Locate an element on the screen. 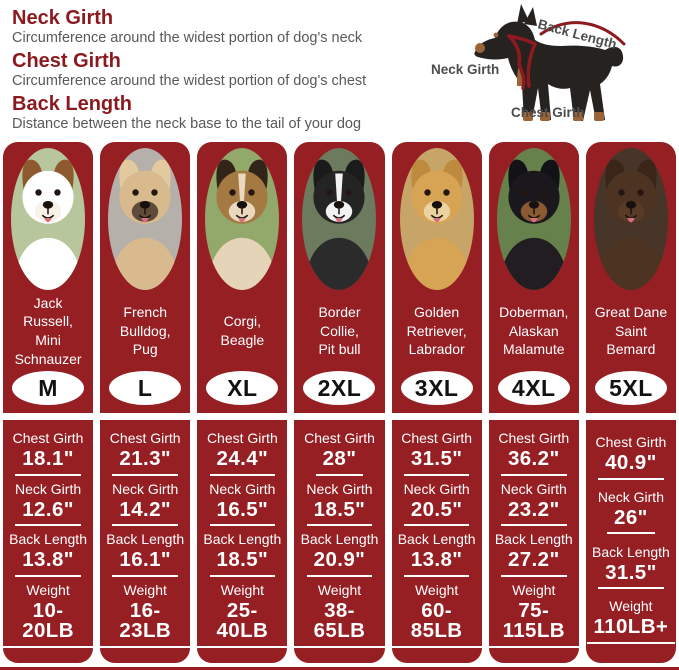  size-badge: L is located at coordinates (145, 388).